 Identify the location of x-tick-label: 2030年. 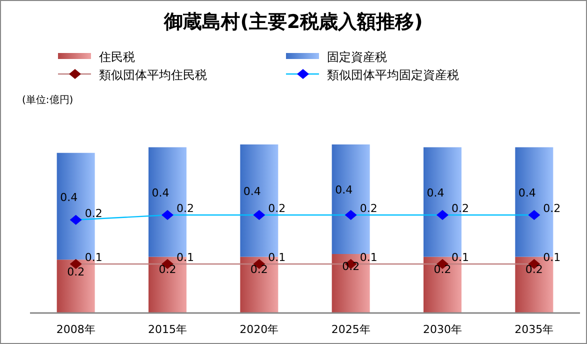
(442, 329).